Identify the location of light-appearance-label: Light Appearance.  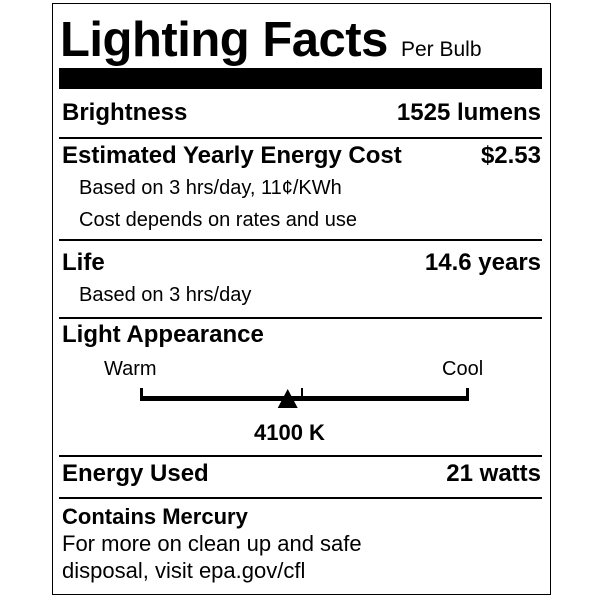
(163, 334).